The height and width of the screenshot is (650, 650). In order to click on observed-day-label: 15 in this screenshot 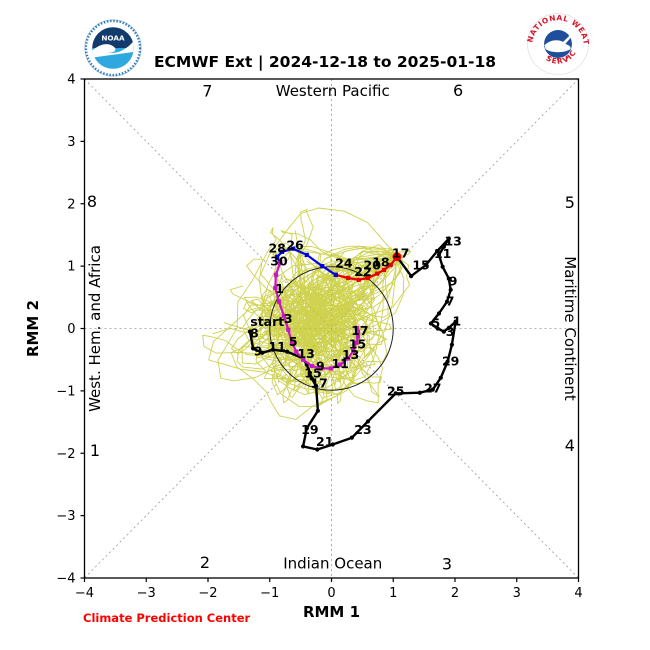, I will do `click(312, 372)`.